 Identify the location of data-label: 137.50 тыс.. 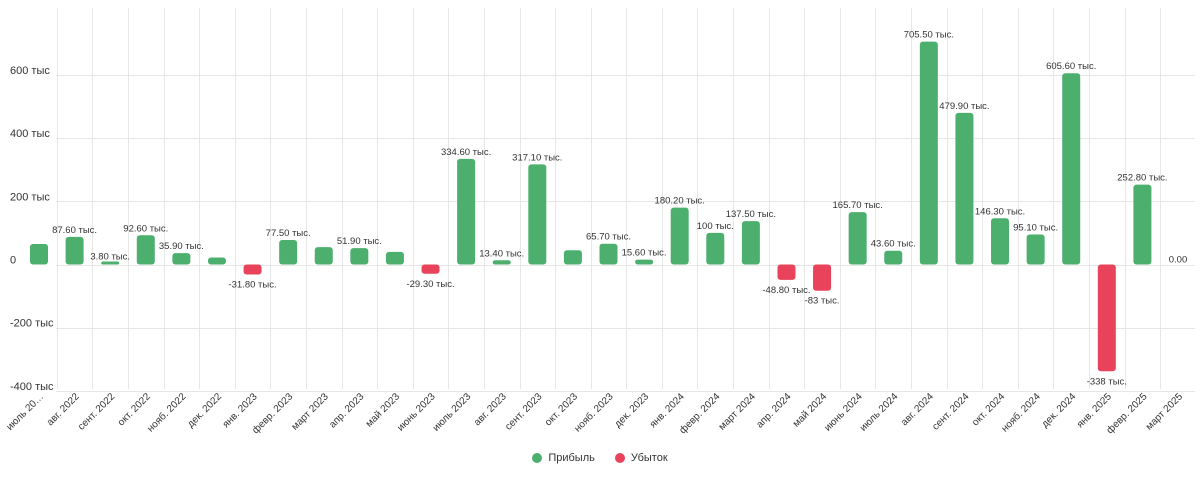
(751, 214).